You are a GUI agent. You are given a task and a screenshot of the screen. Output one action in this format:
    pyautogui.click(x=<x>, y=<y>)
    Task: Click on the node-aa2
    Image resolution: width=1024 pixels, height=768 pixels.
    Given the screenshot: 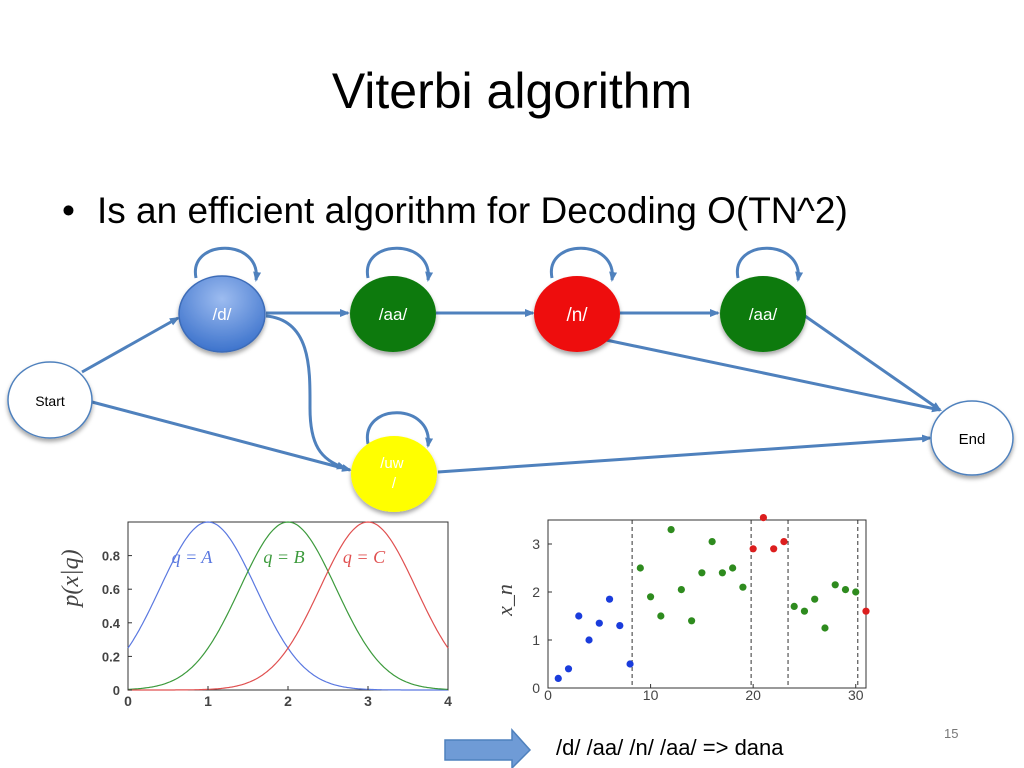 What is the action you would take?
    pyautogui.click(x=763, y=314)
    